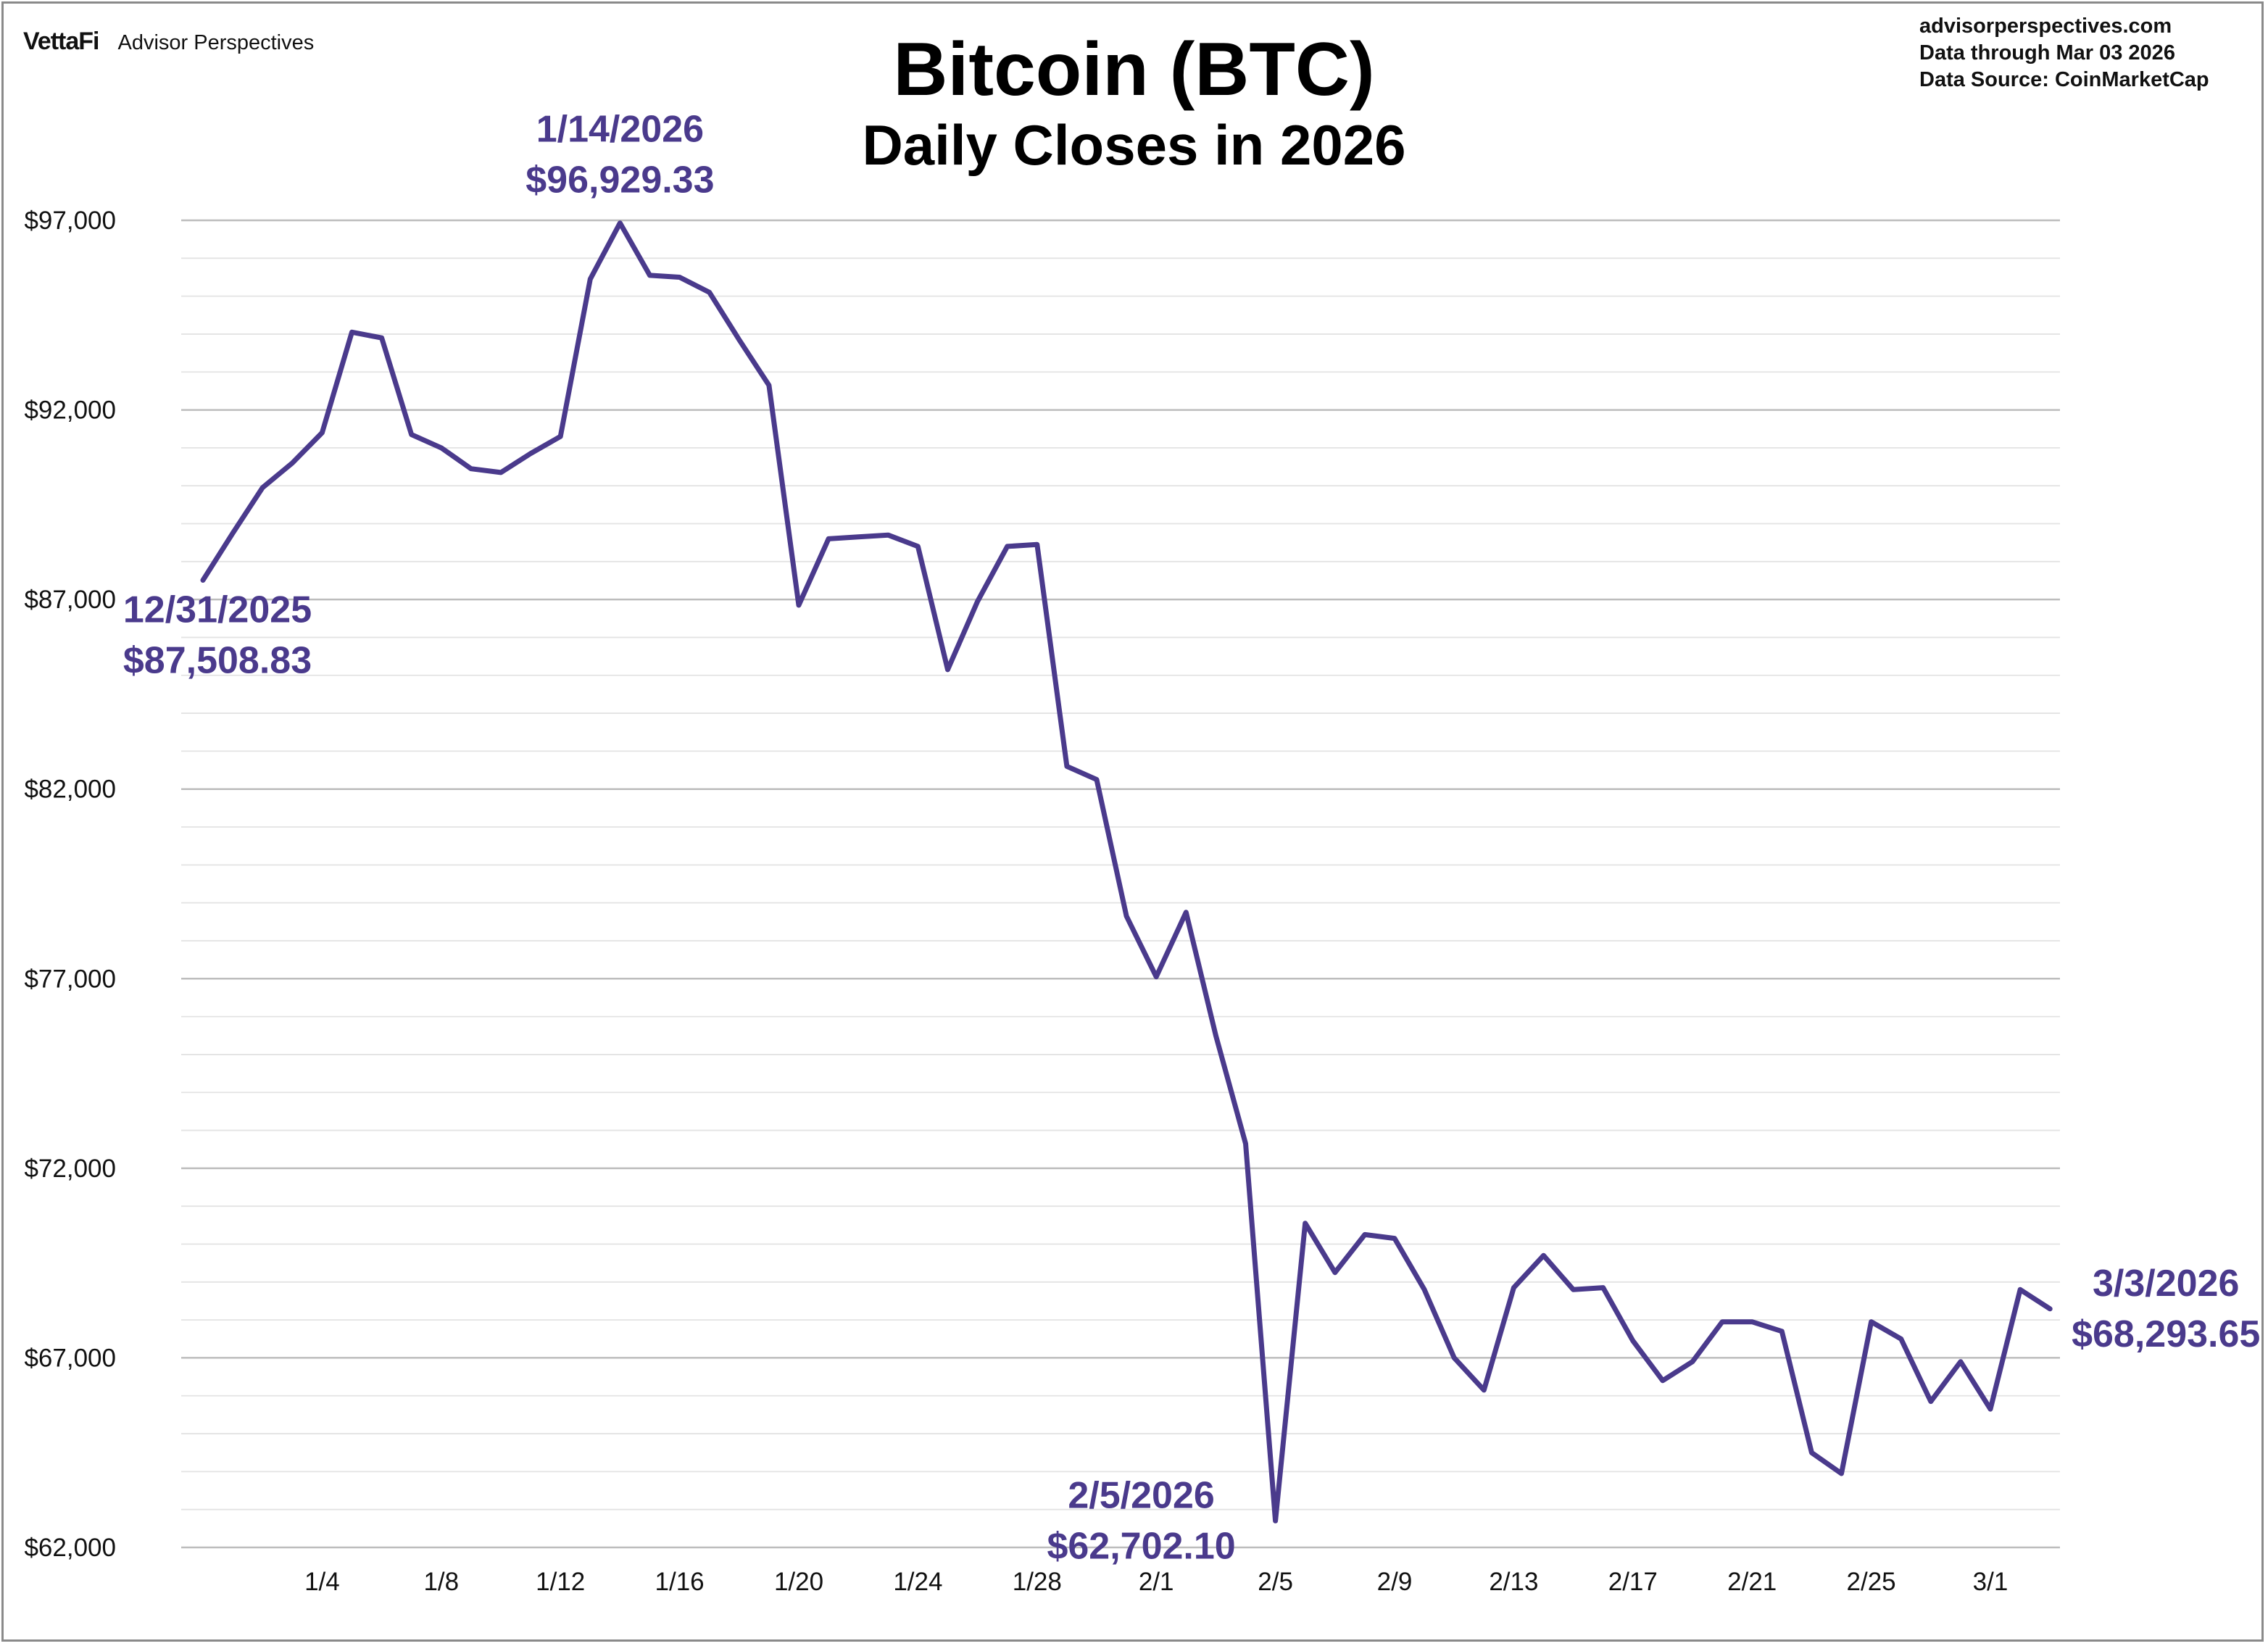 The width and height of the screenshot is (2268, 1646). What do you see at coordinates (70, 1169) in the screenshot?
I see `y-tick-label: $72,000` at bounding box center [70, 1169].